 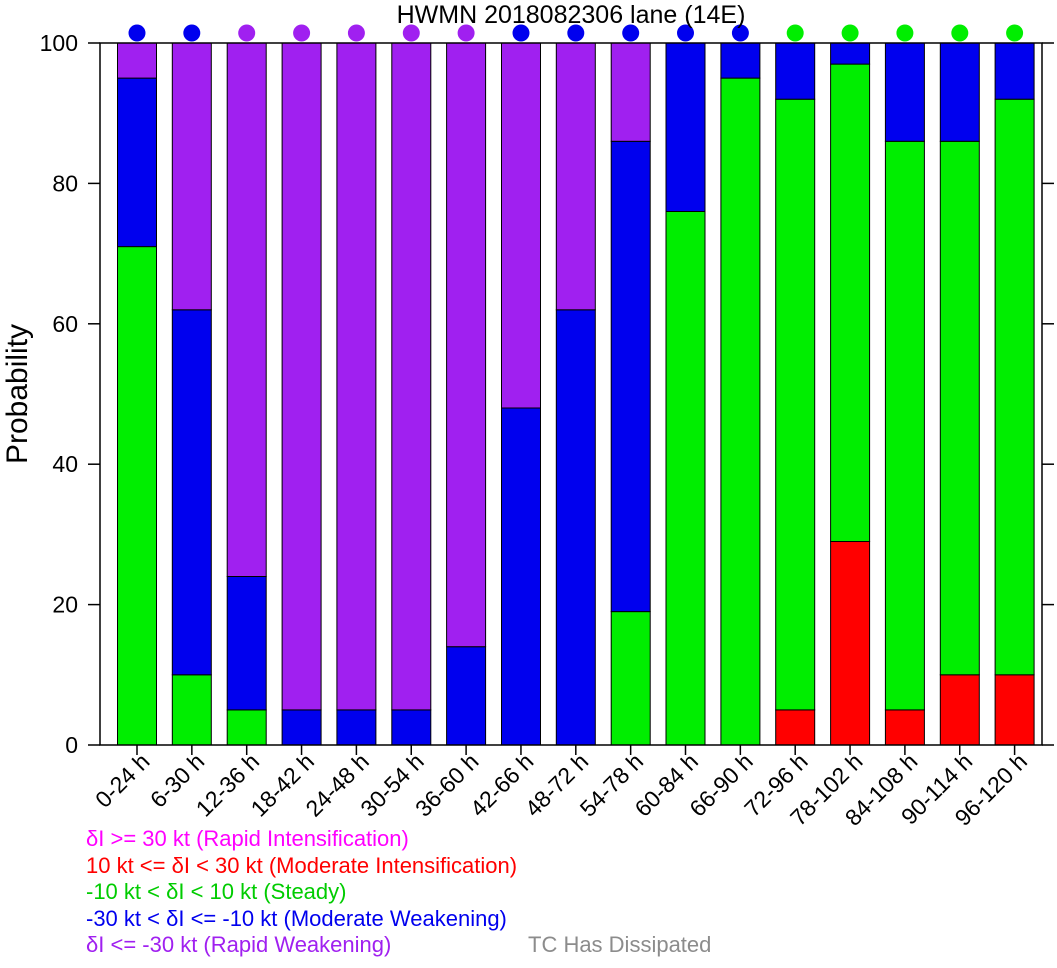 I want to click on top-markers-layer, so click(x=576, y=33).